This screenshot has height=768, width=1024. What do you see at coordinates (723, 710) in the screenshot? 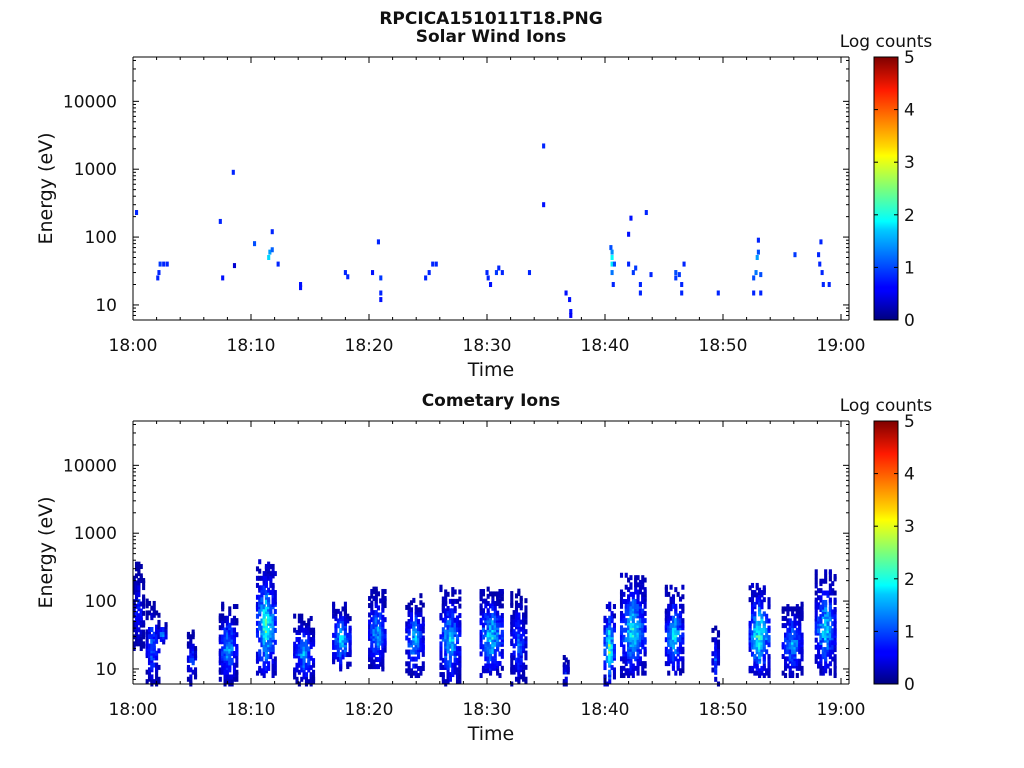
I see `x-tick-label: 18:50` at bounding box center [723, 710].